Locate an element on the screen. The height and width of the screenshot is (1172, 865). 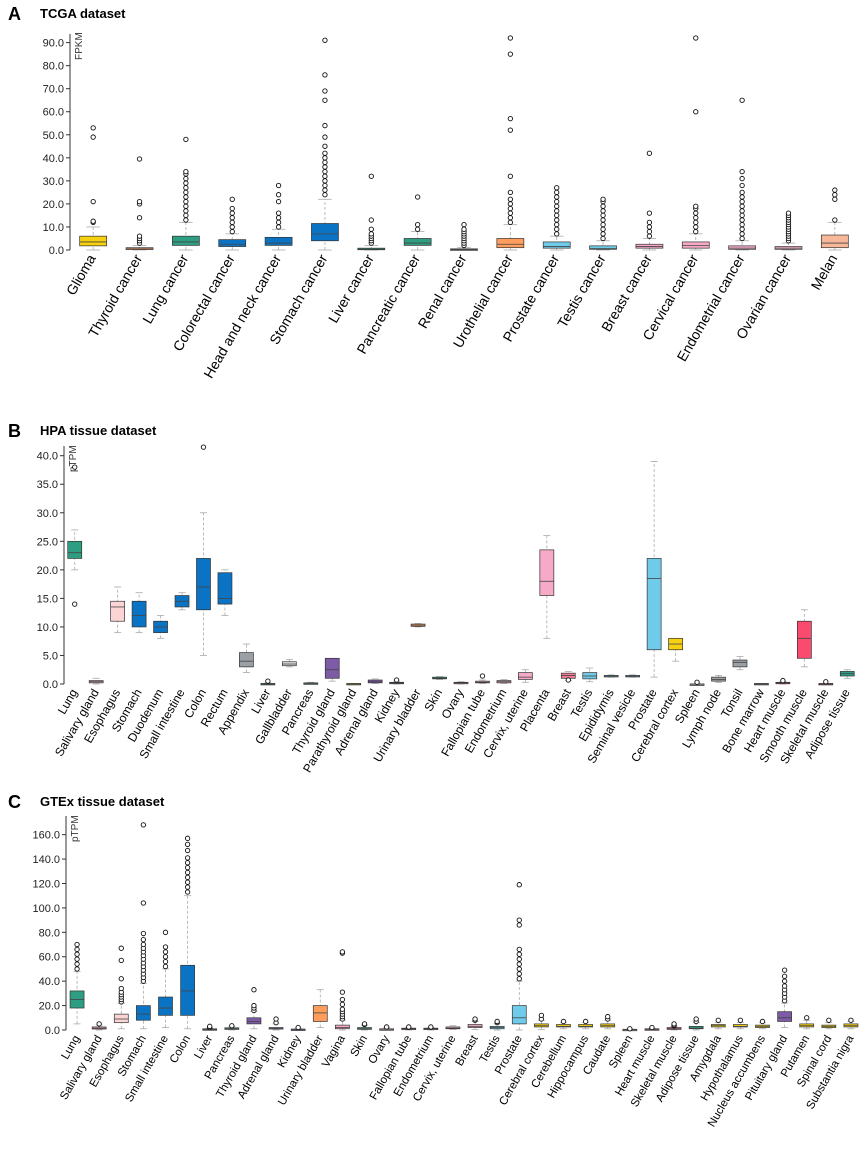
category-label: Breast is located at coordinates (467, 1050).